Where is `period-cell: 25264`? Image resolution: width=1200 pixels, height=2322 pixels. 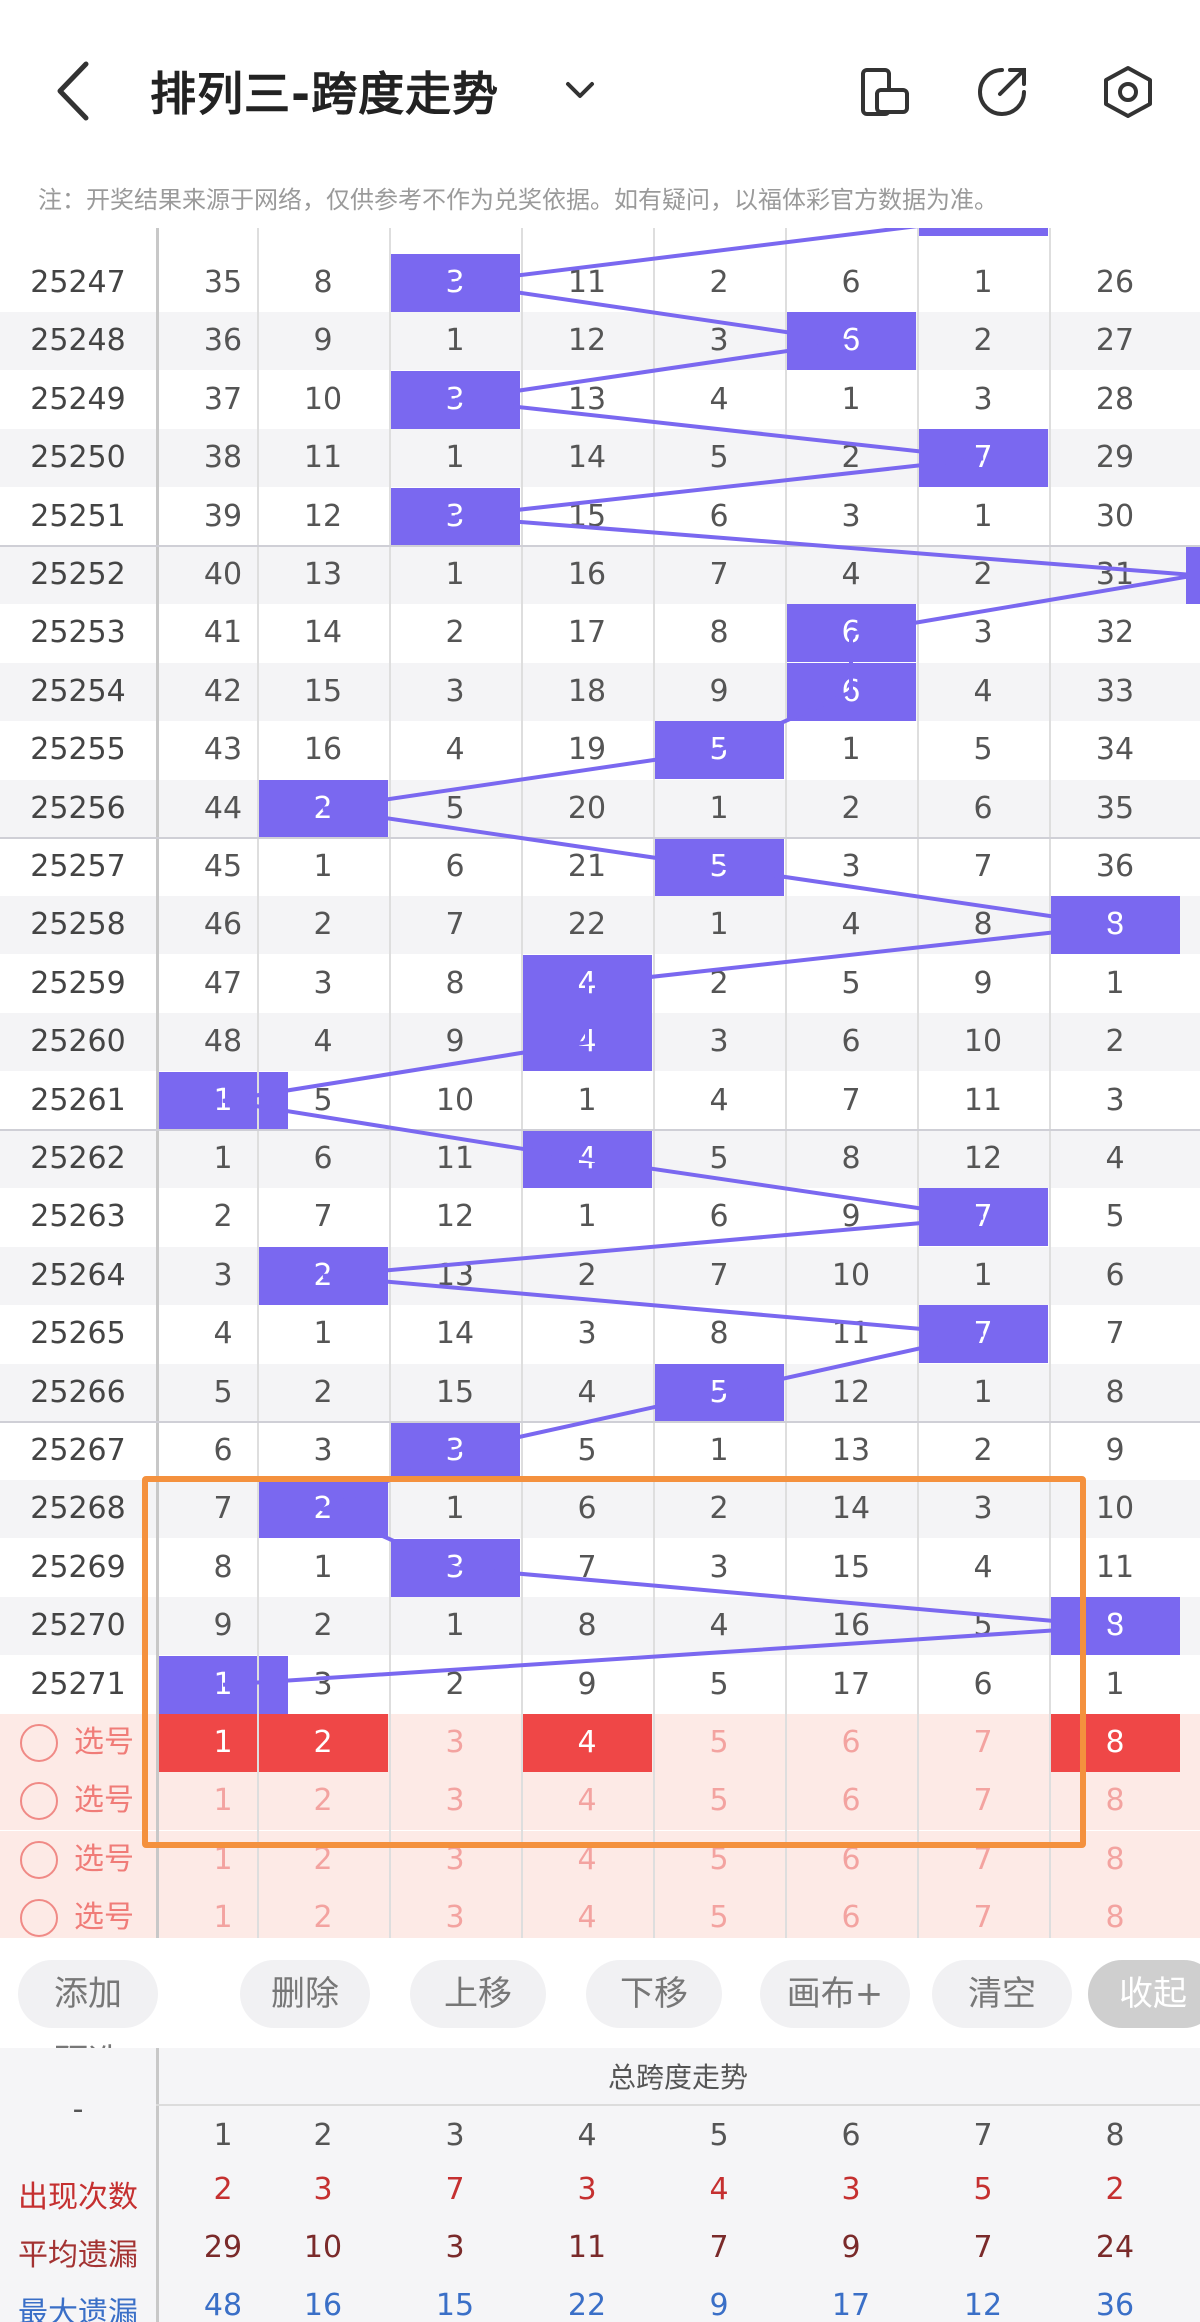
period-cell: 25264 is located at coordinates (78, 1275).